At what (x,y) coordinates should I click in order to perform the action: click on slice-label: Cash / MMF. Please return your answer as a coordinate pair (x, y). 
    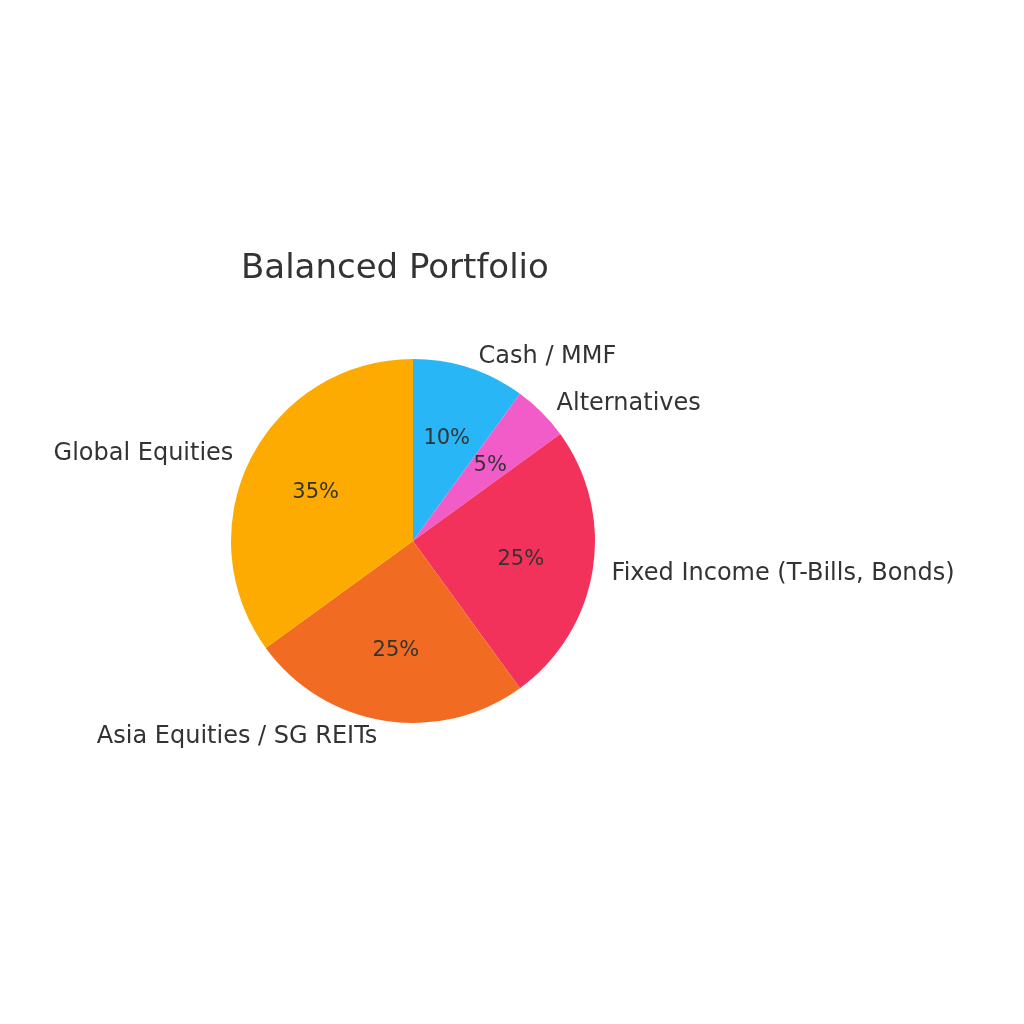
    Looking at the image, I should click on (547, 354).